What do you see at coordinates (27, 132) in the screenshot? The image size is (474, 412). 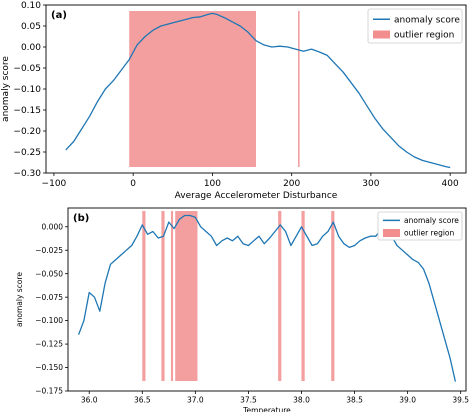 I see `y-tick-label: −0.20` at bounding box center [27, 132].